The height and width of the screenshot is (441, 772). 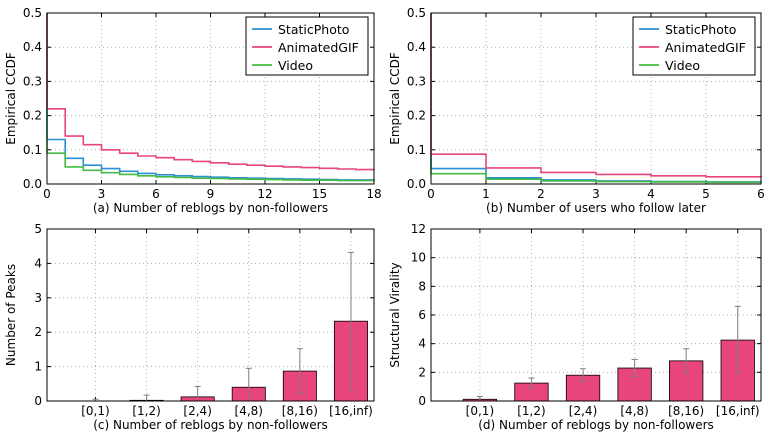 I want to click on y-axis-label: Number of Peaks, so click(x=11, y=315).